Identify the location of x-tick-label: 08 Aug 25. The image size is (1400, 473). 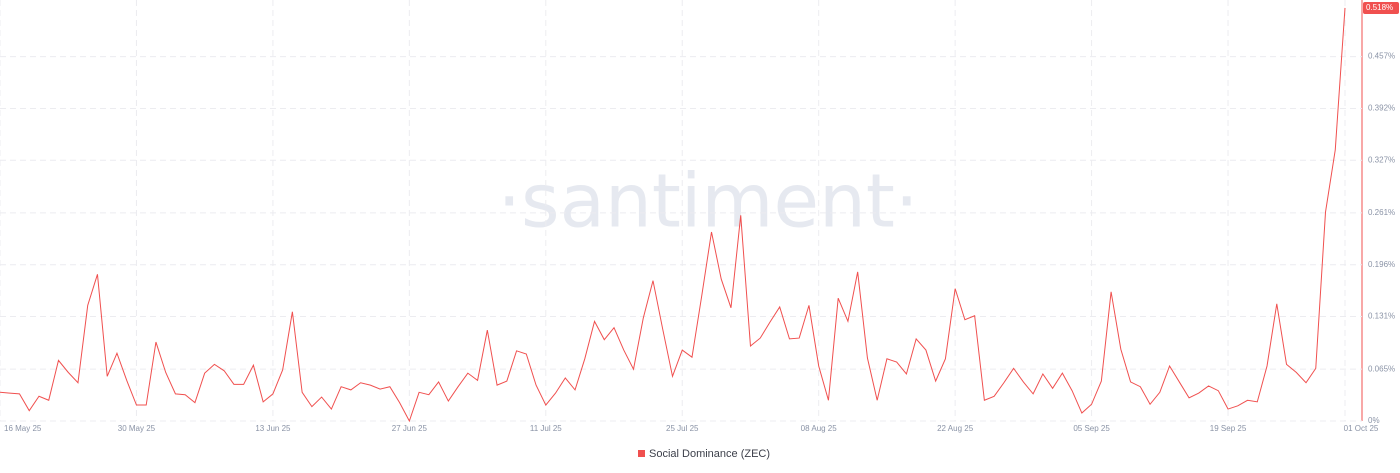
(819, 428).